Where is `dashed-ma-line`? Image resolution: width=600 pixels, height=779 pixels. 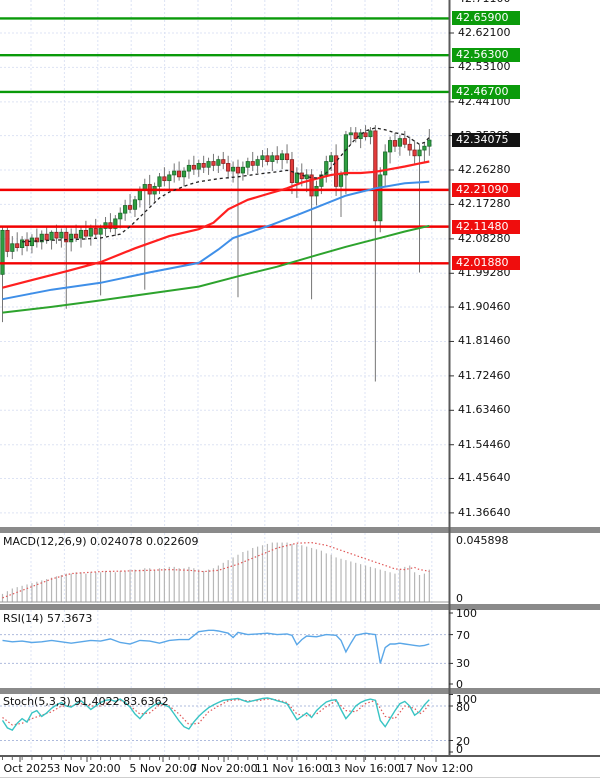
dashed-ma-line is located at coordinates (226, 185).